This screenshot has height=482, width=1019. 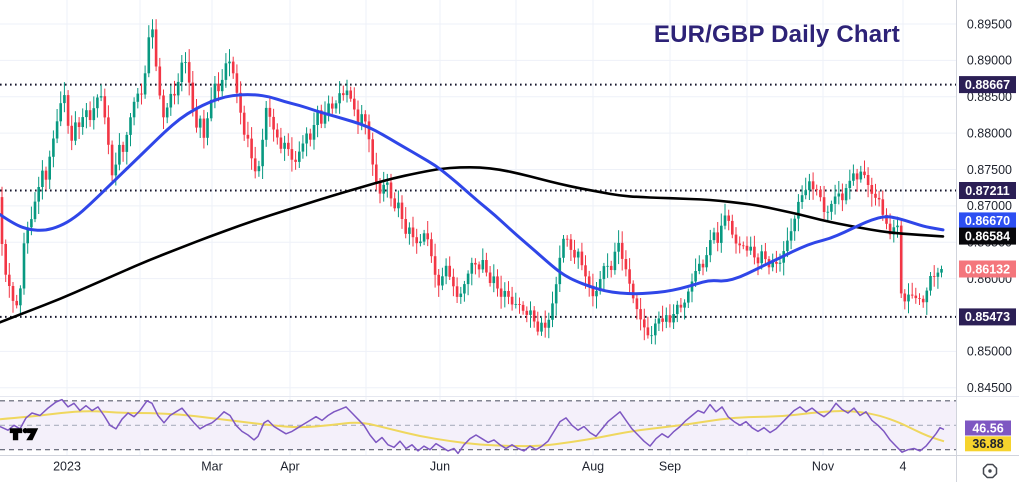 What do you see at coordinates (903, 467) in the screenshot?
I see `time-axis-label: 4` at bounding box center [903, 467].